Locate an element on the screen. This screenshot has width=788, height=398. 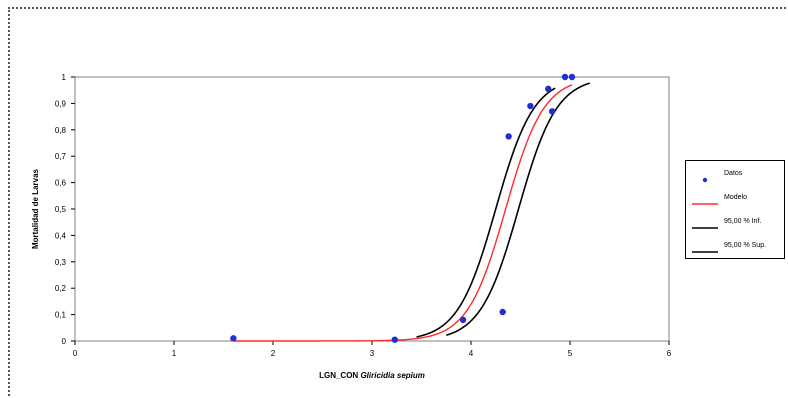
x-tick-label: 5 is located at coordinates (570, 353).